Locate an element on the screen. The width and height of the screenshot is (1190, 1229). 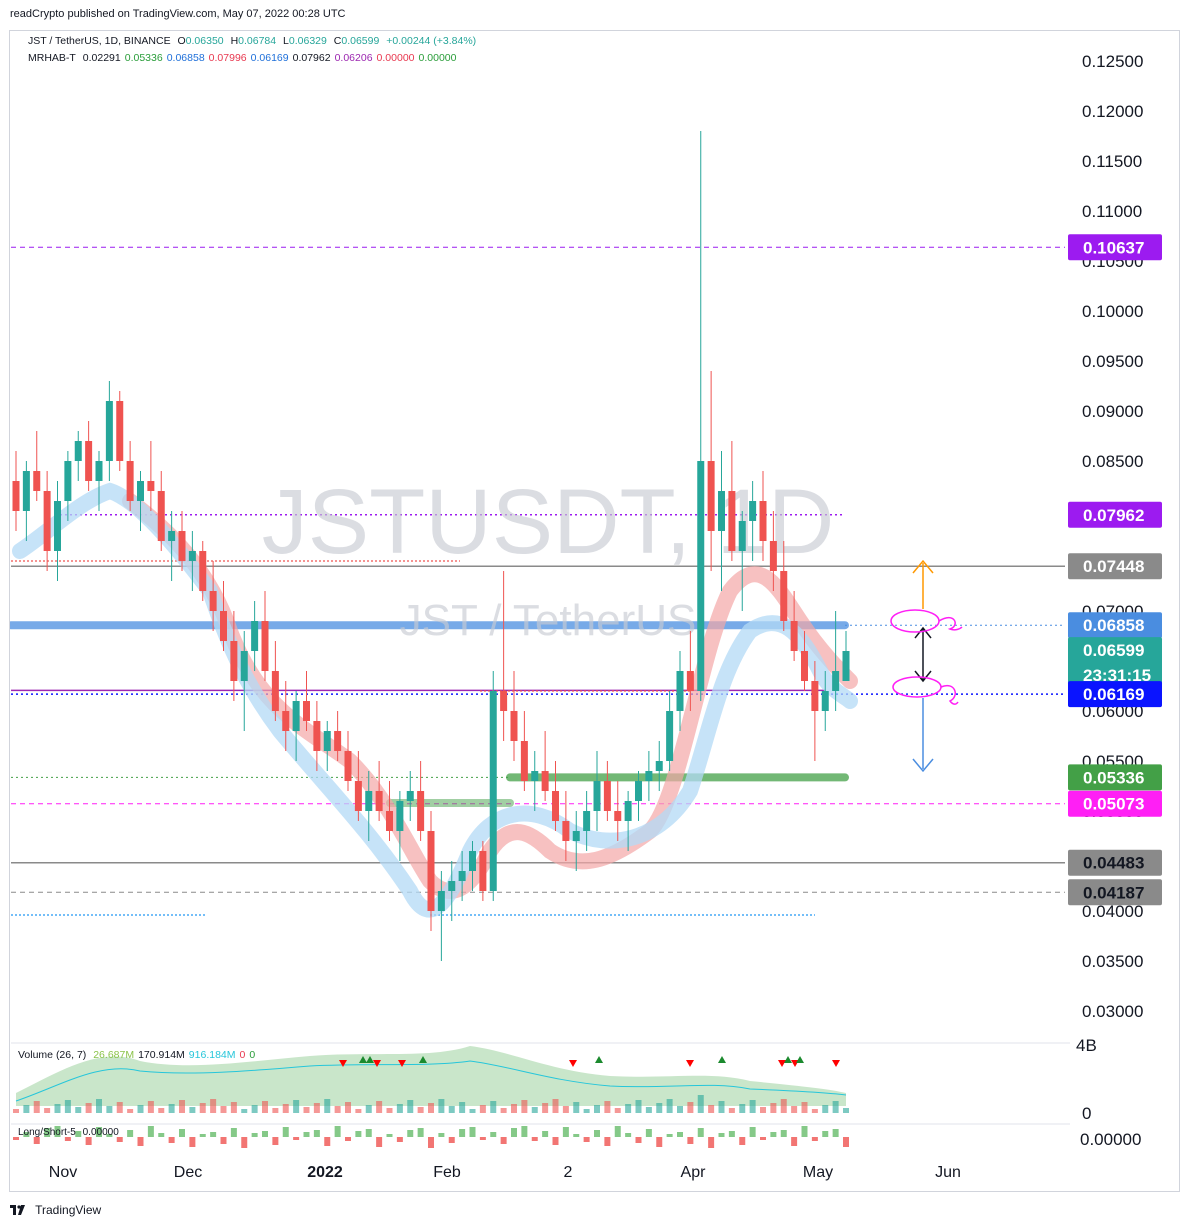
magenta-loop-lower is located at coordinates (949, 694).